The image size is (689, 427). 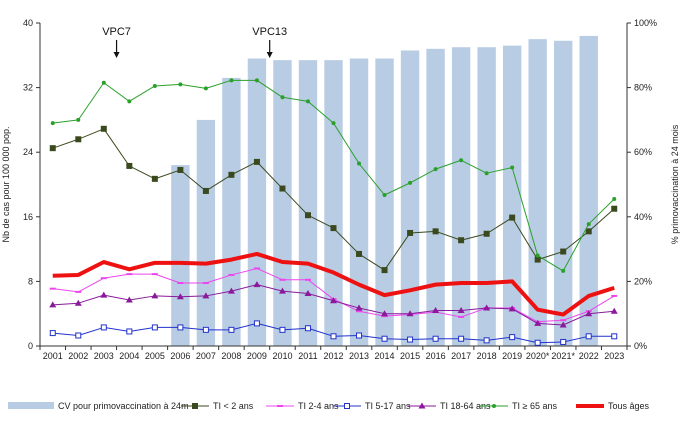 I want to click on legend-label: CV pour primovaccination à 24m, so click(x=123, y=406).